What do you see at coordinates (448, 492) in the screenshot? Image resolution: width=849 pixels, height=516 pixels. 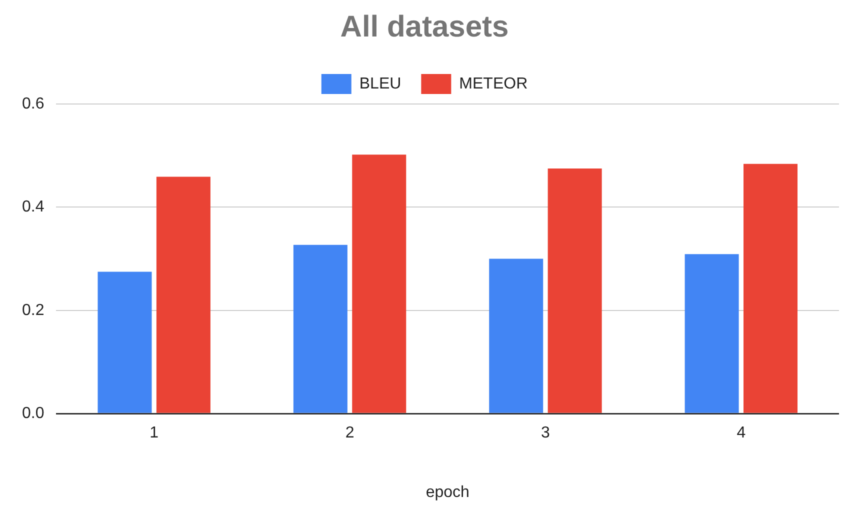 I see `x-axis-title: epoch` at bounding box center [448, 492].